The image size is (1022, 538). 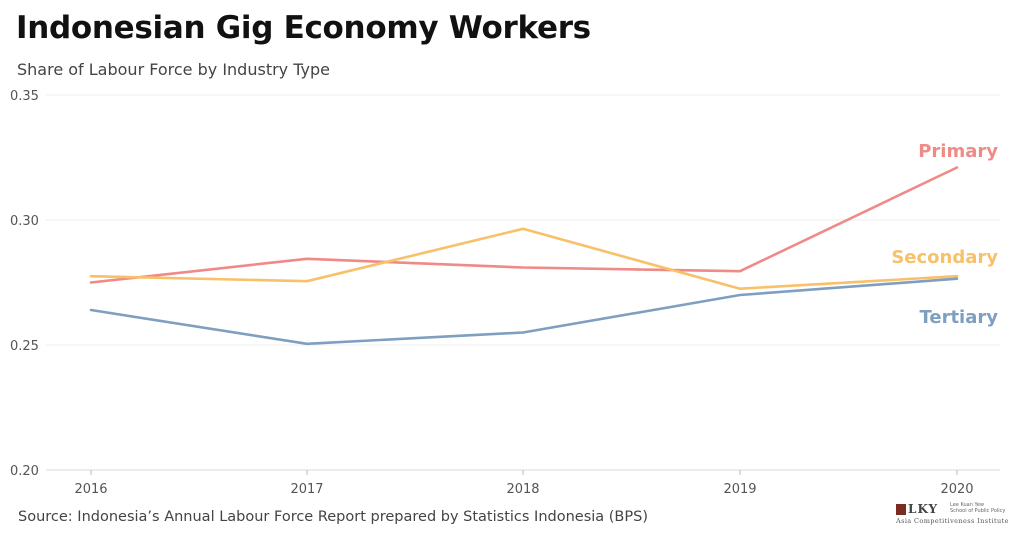 What do you see at coordinates (303, 28) in the screenshot?
I see `chart-title: Indonesian Gig Economy Workers` at bounding box center [303, 28].